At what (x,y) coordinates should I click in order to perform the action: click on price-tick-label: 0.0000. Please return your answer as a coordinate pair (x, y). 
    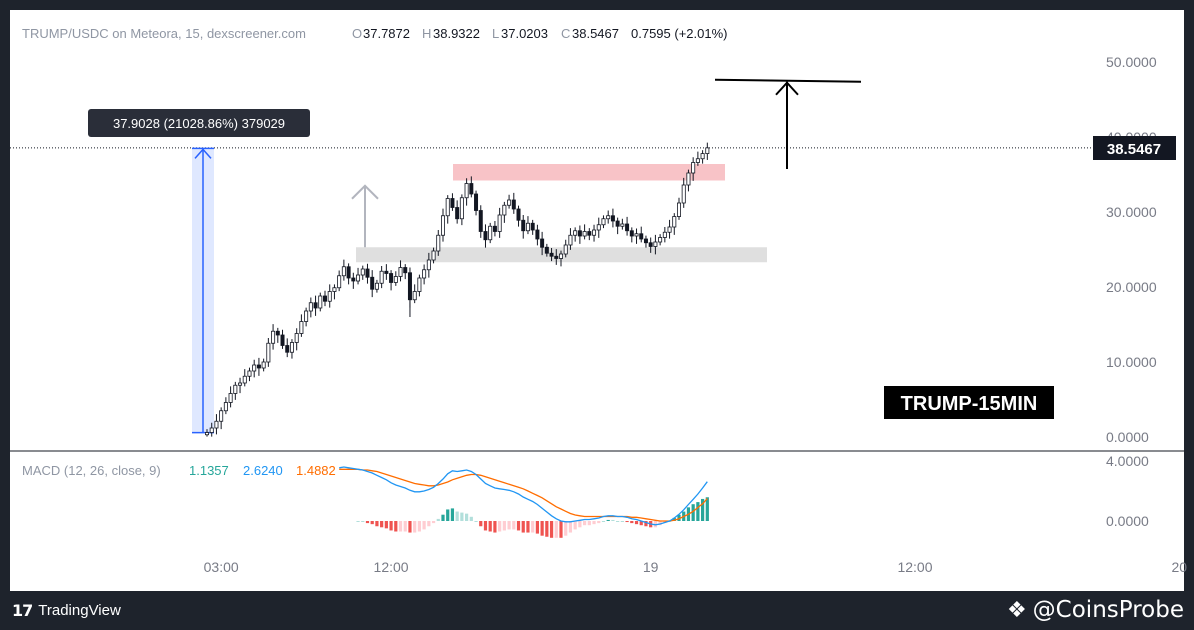
    Looking at the image, I should click on (1127, 437).